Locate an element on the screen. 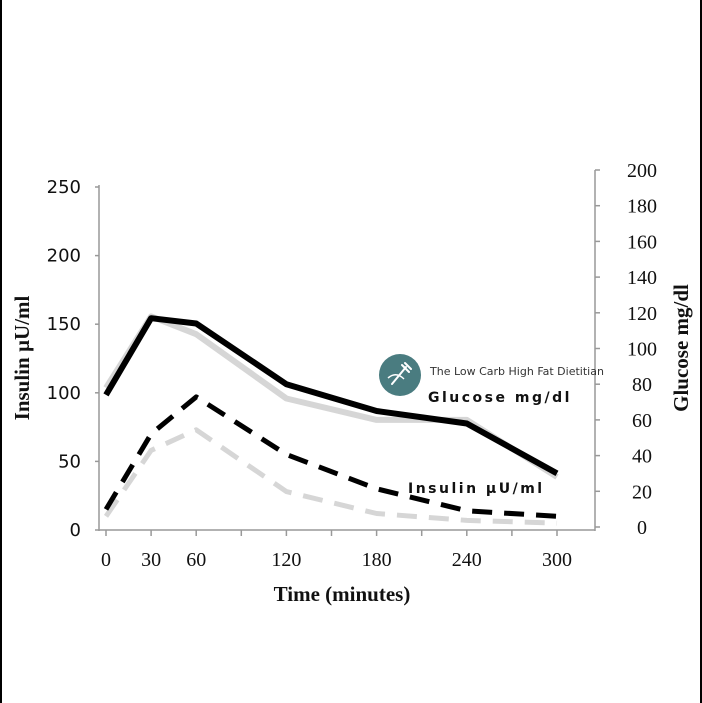 This screenshot has height=703, width=702. right-tick-label: 200 is located at coordinates (642, 171).